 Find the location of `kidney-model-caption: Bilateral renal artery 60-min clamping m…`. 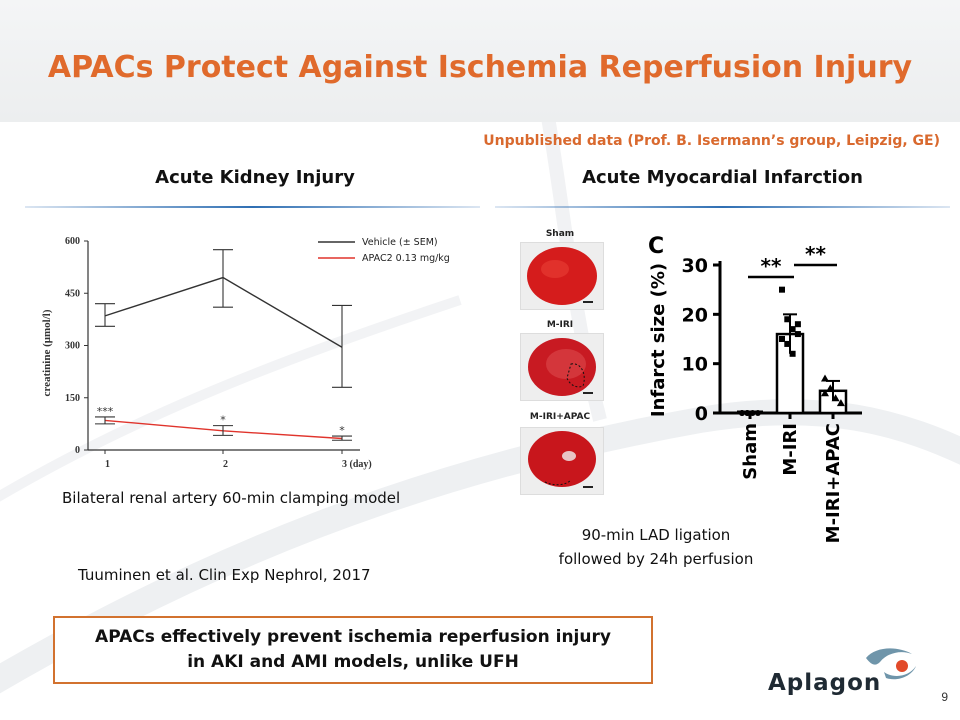

kidney-model-caption: Bilateral renal artery 60-min clamping m… is located at coordinates (231, 498).